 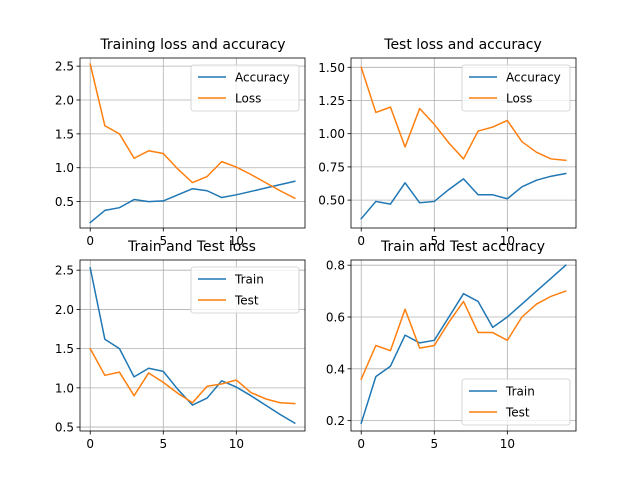 What do you see at coordinates (191, 247) in the screenshot?
I see `panel-title: Train and Test loss` at bounding box center [191, 247].